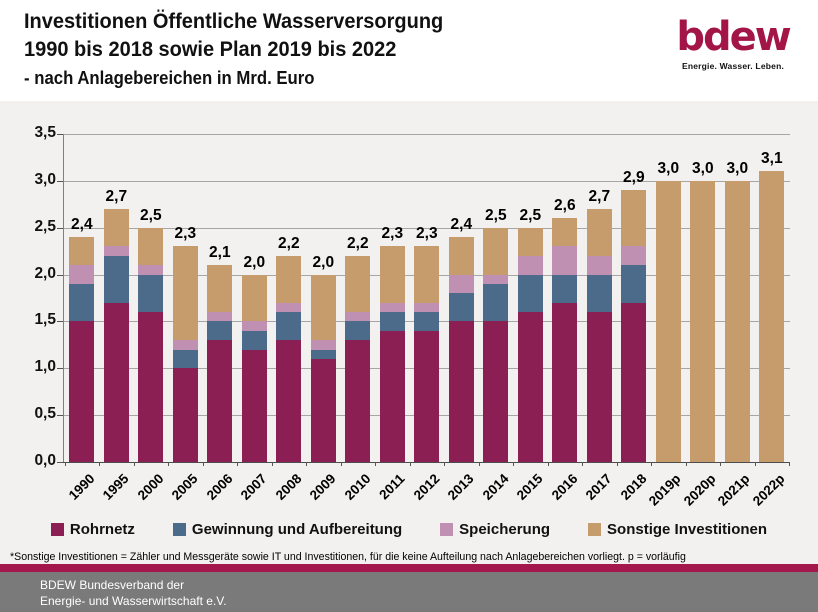  What do you see at coordinates (426, 487) in the screenshot?
I see `x-axis-label-2012: 2012` at bounding box center [426, 487].